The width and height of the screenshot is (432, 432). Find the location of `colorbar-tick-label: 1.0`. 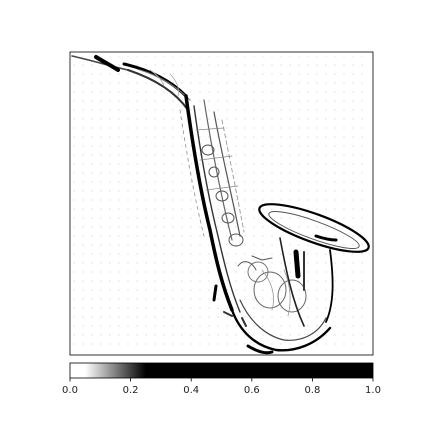

colorbar-tick-label: 1.0 is located at coordinates (373, 390).